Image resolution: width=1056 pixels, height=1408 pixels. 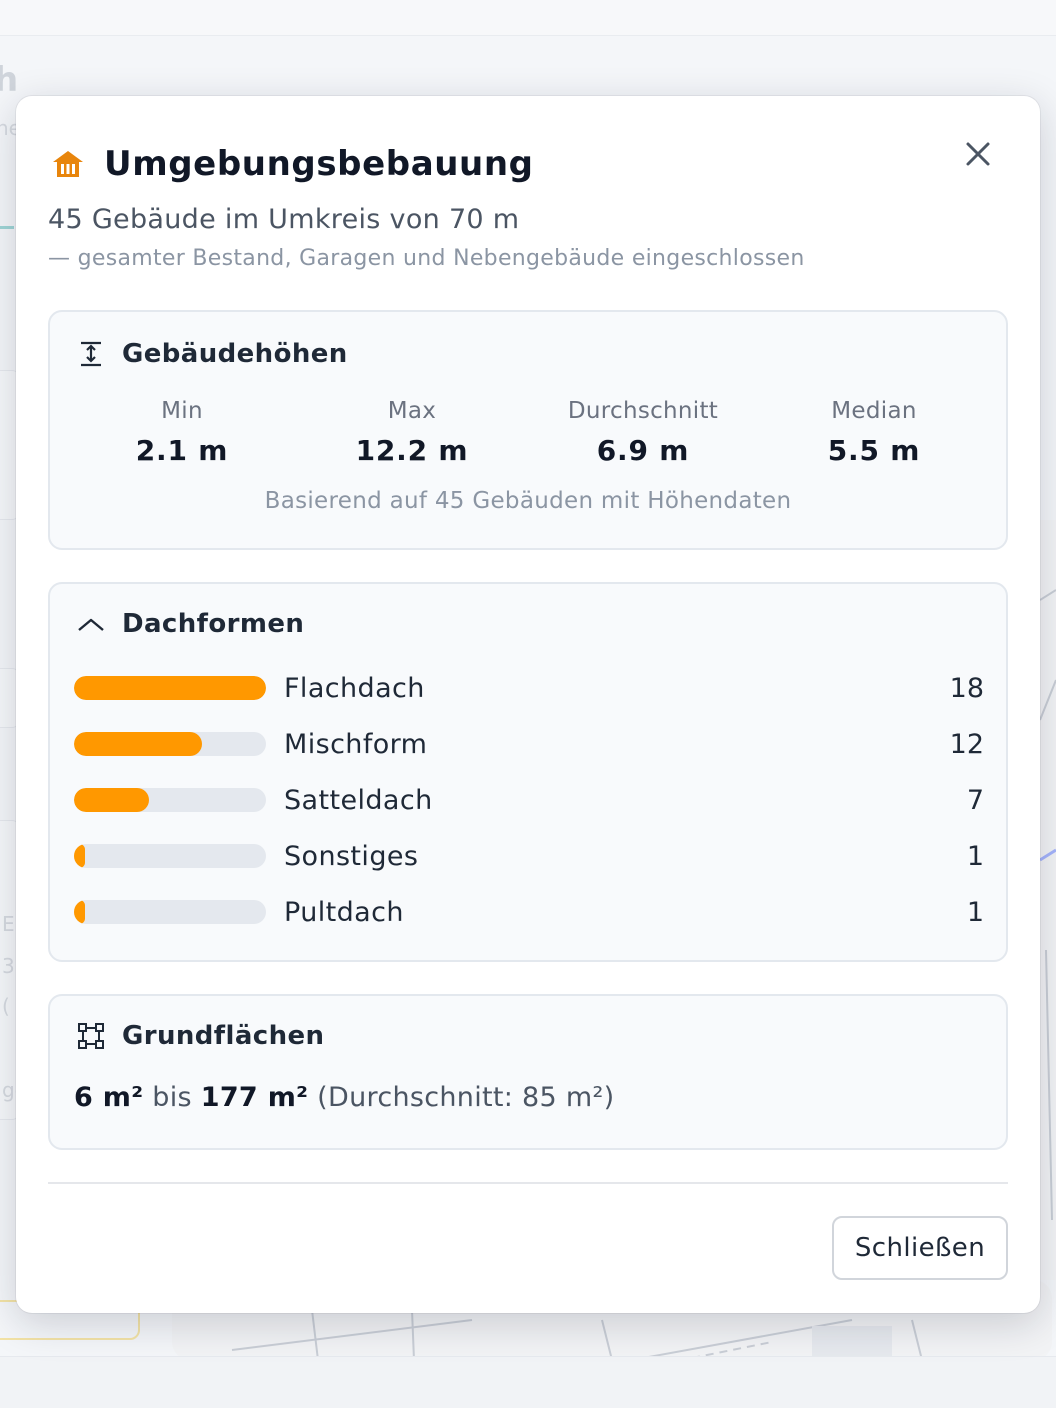 I want to click on background-text: E, so click(x=8, y=924).